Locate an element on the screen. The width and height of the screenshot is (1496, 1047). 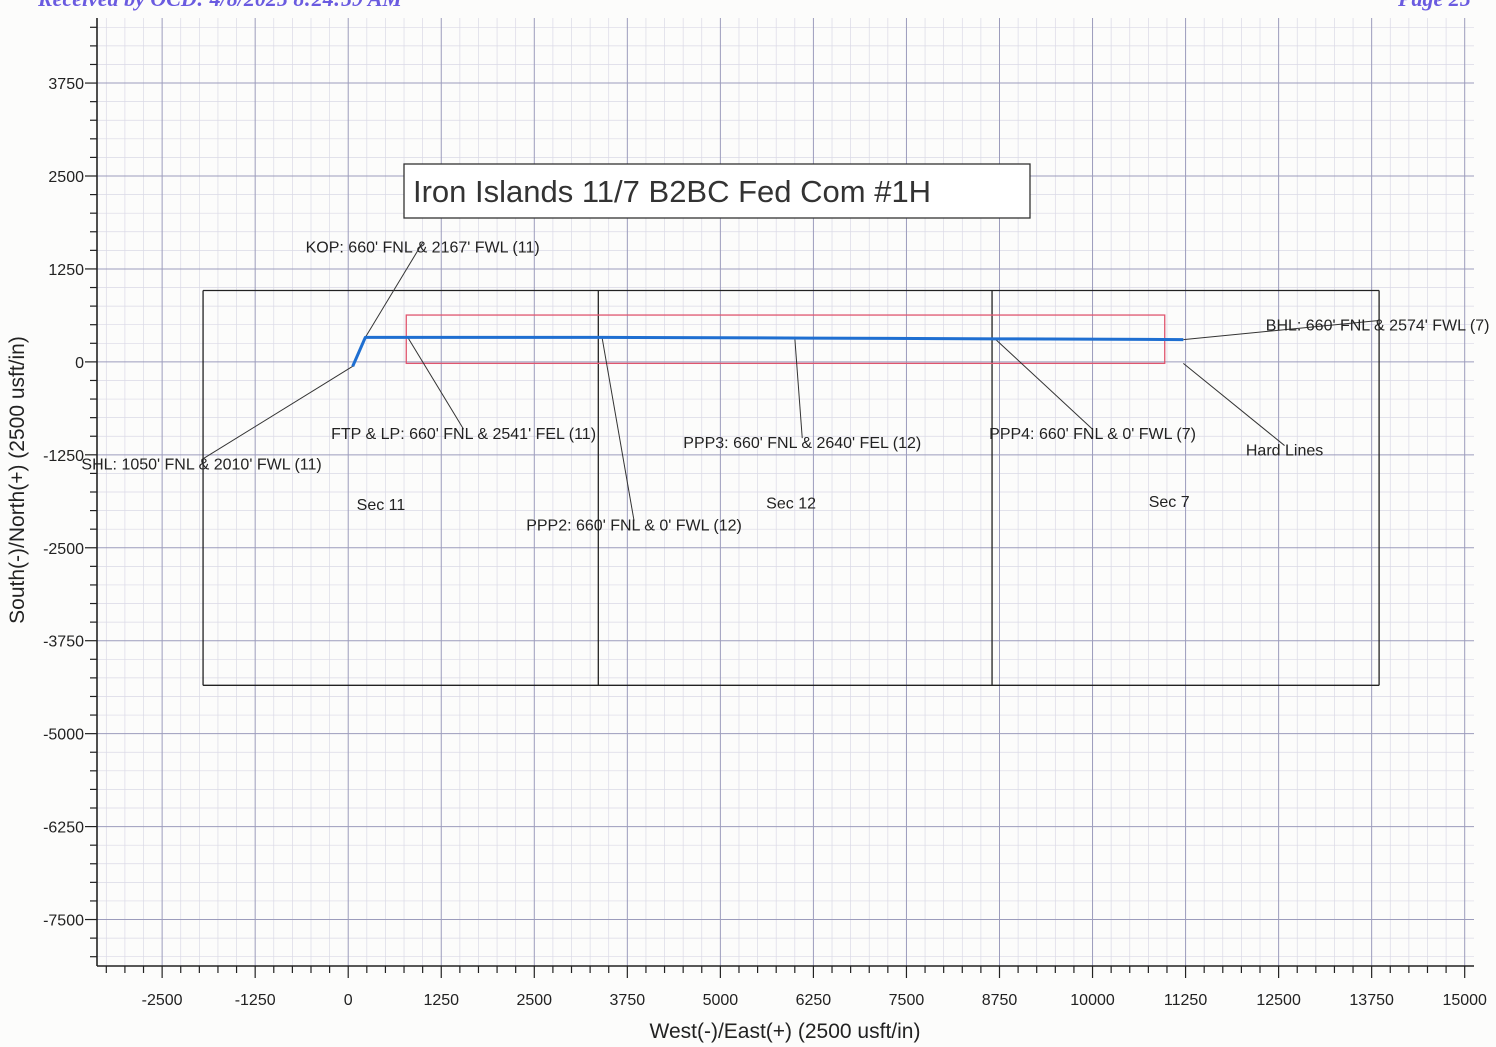
x-tick-label: 7500 is located at coordinates (907, 1000).